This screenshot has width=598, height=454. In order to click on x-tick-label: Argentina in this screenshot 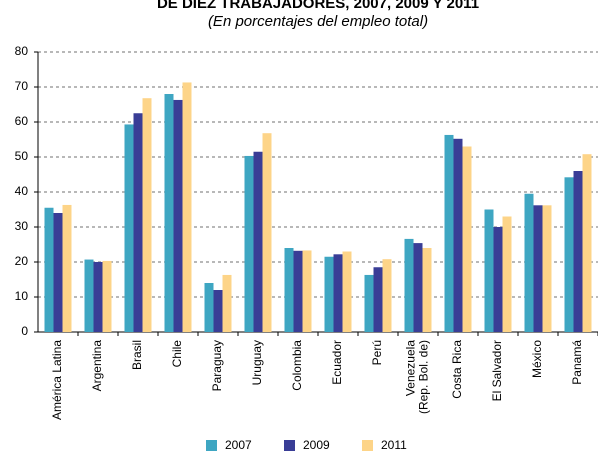, I will do `click(97, 366)`.